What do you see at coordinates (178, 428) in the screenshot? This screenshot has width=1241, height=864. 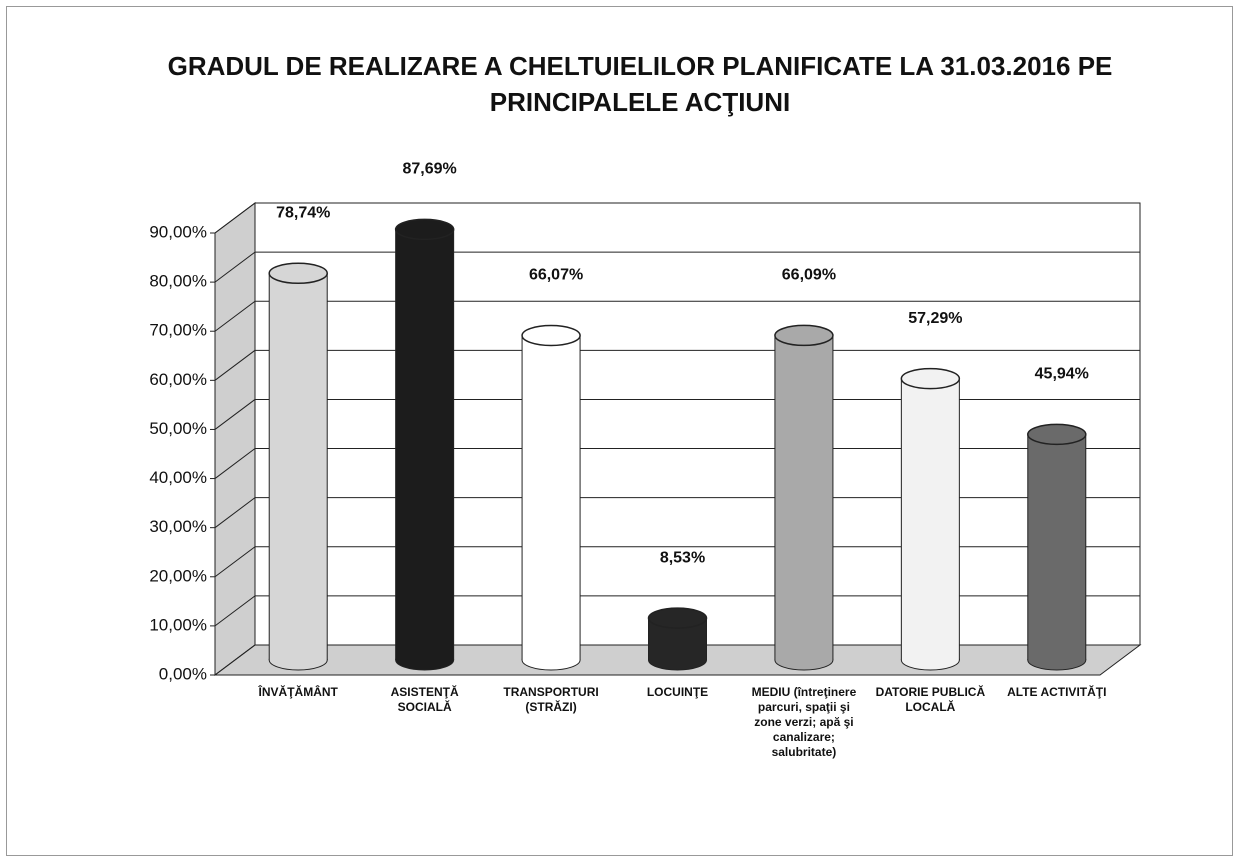 I see `y-tick-label: 50,00%` at bounding box center [178, 428].